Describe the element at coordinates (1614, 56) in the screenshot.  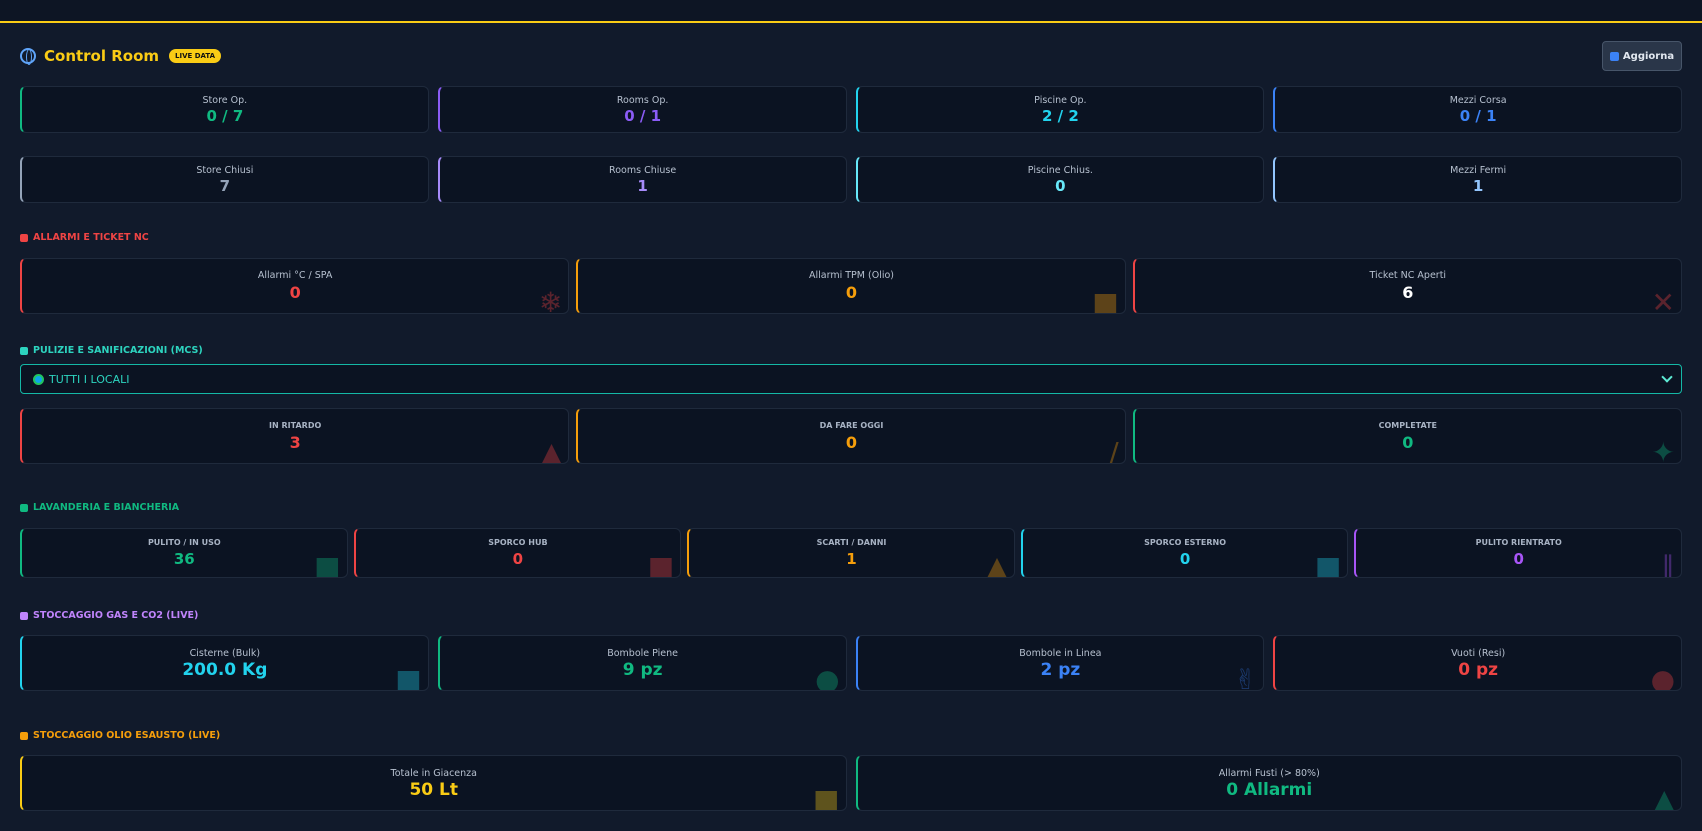
I see `refresh-icon` at that location.